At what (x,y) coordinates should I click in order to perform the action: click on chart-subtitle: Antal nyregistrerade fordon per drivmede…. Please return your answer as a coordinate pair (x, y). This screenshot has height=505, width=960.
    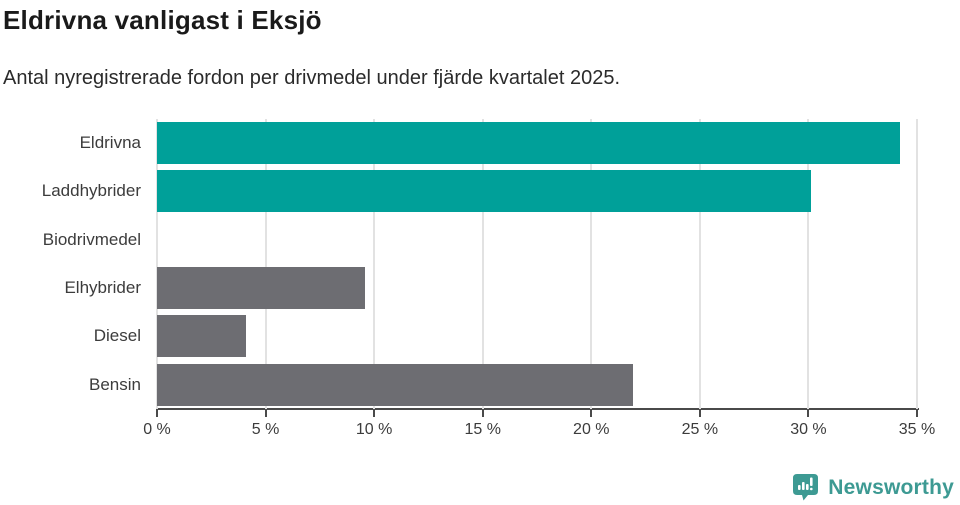
    Looking at the image, I should click on (312, 78).